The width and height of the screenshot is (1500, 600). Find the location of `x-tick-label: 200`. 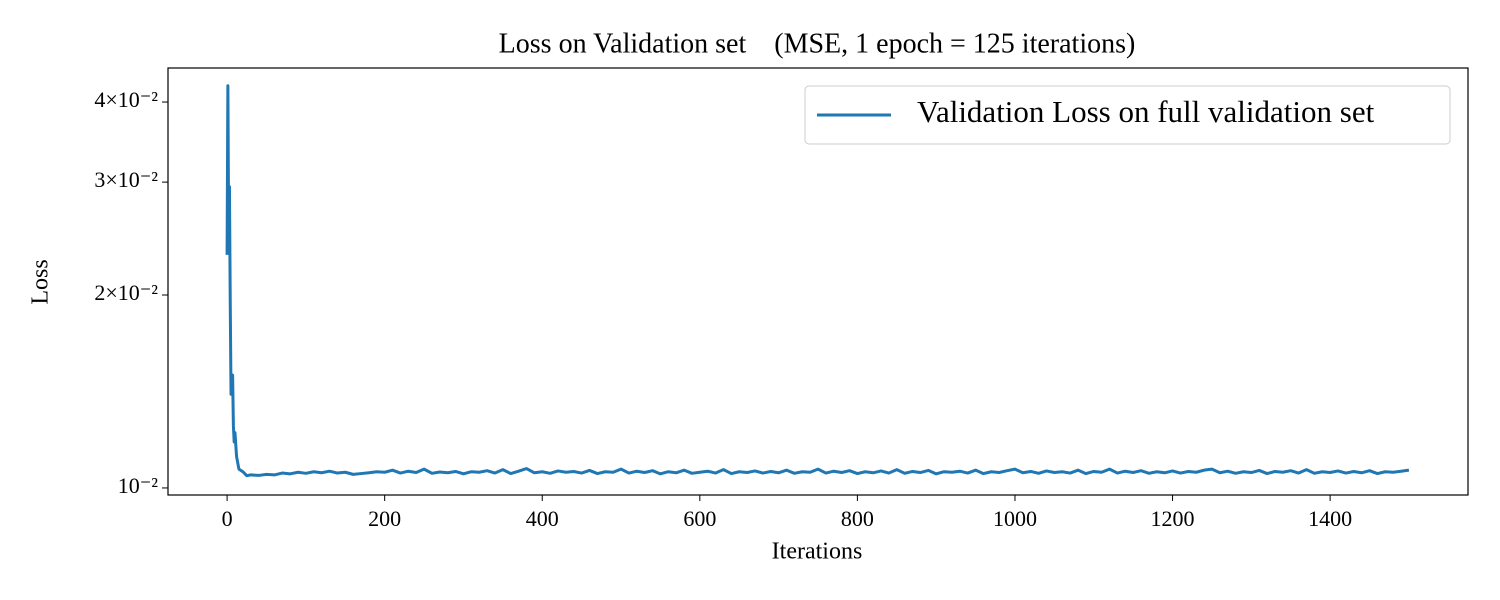

x-tick-label: 200 is located at coordinates (384, 518).